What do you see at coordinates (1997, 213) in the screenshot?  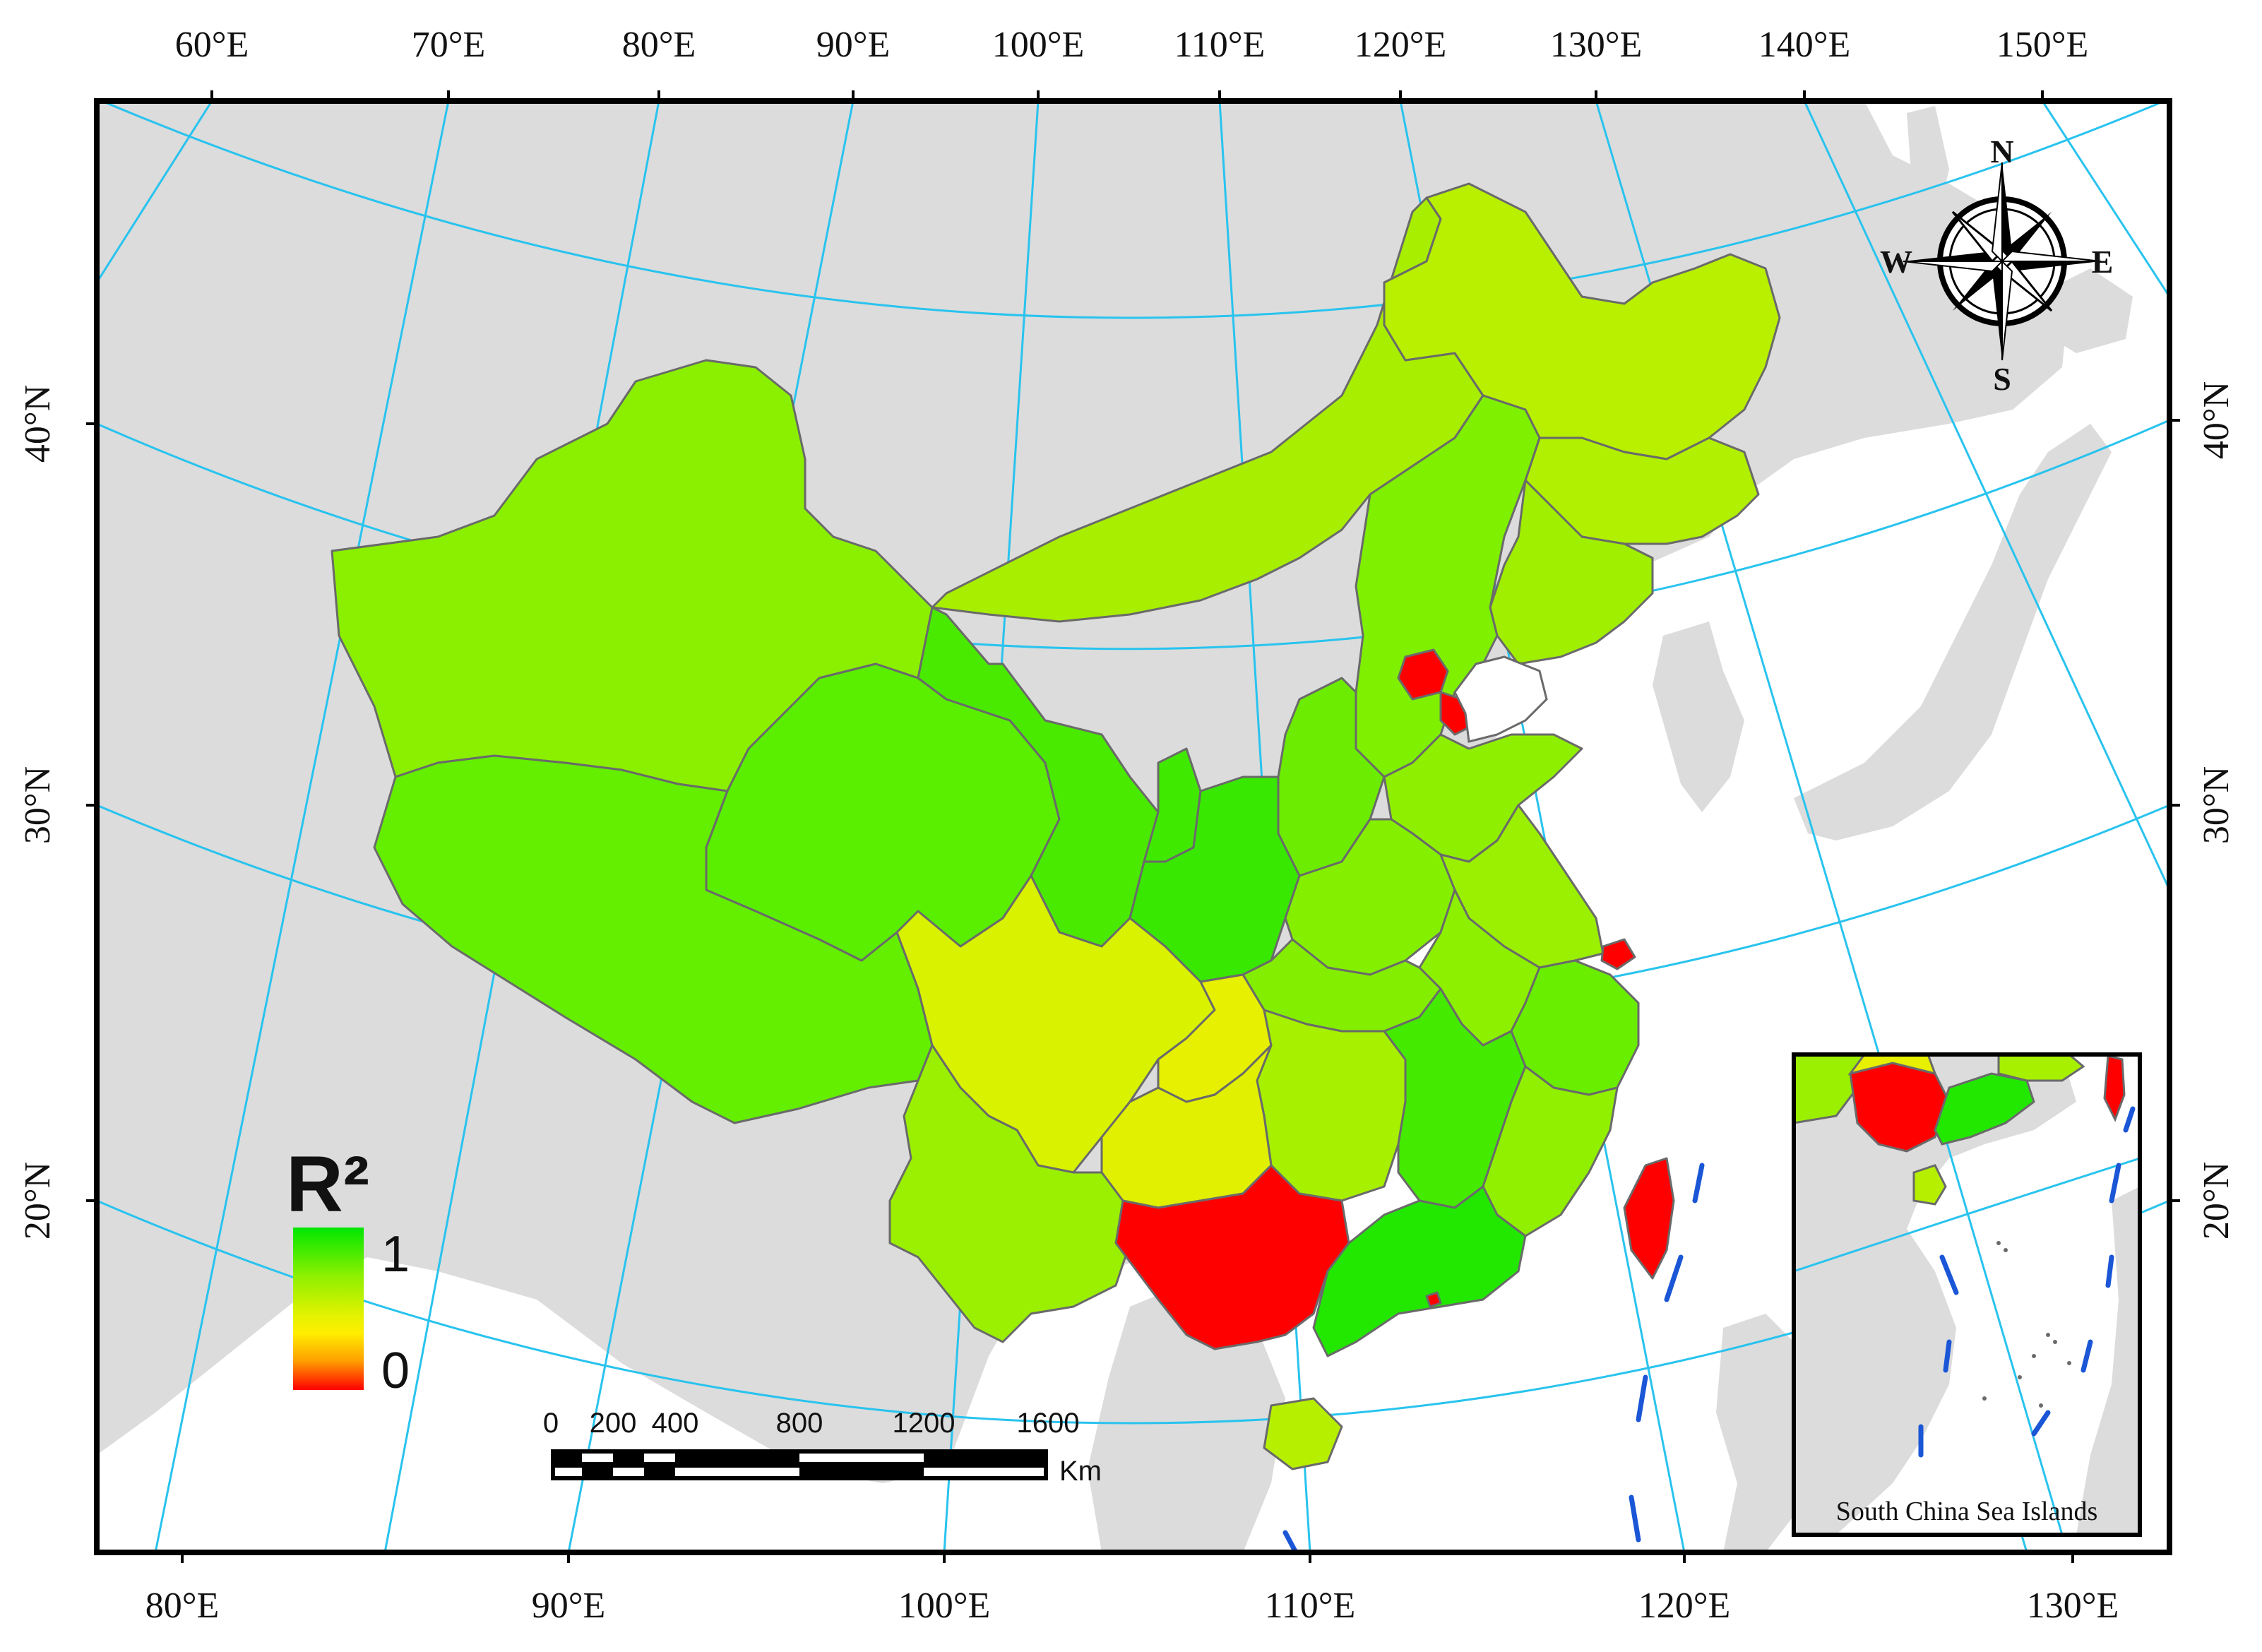 I see `north-point-light` at bounding box center [1997, 213].